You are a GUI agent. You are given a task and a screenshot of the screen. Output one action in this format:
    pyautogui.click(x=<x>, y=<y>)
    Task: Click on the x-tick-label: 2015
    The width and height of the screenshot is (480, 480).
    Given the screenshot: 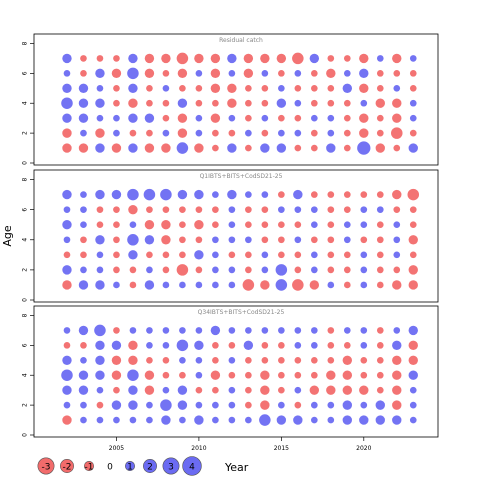 What is the action you would take?
    pyautogui.click(x=281, y=448)
    